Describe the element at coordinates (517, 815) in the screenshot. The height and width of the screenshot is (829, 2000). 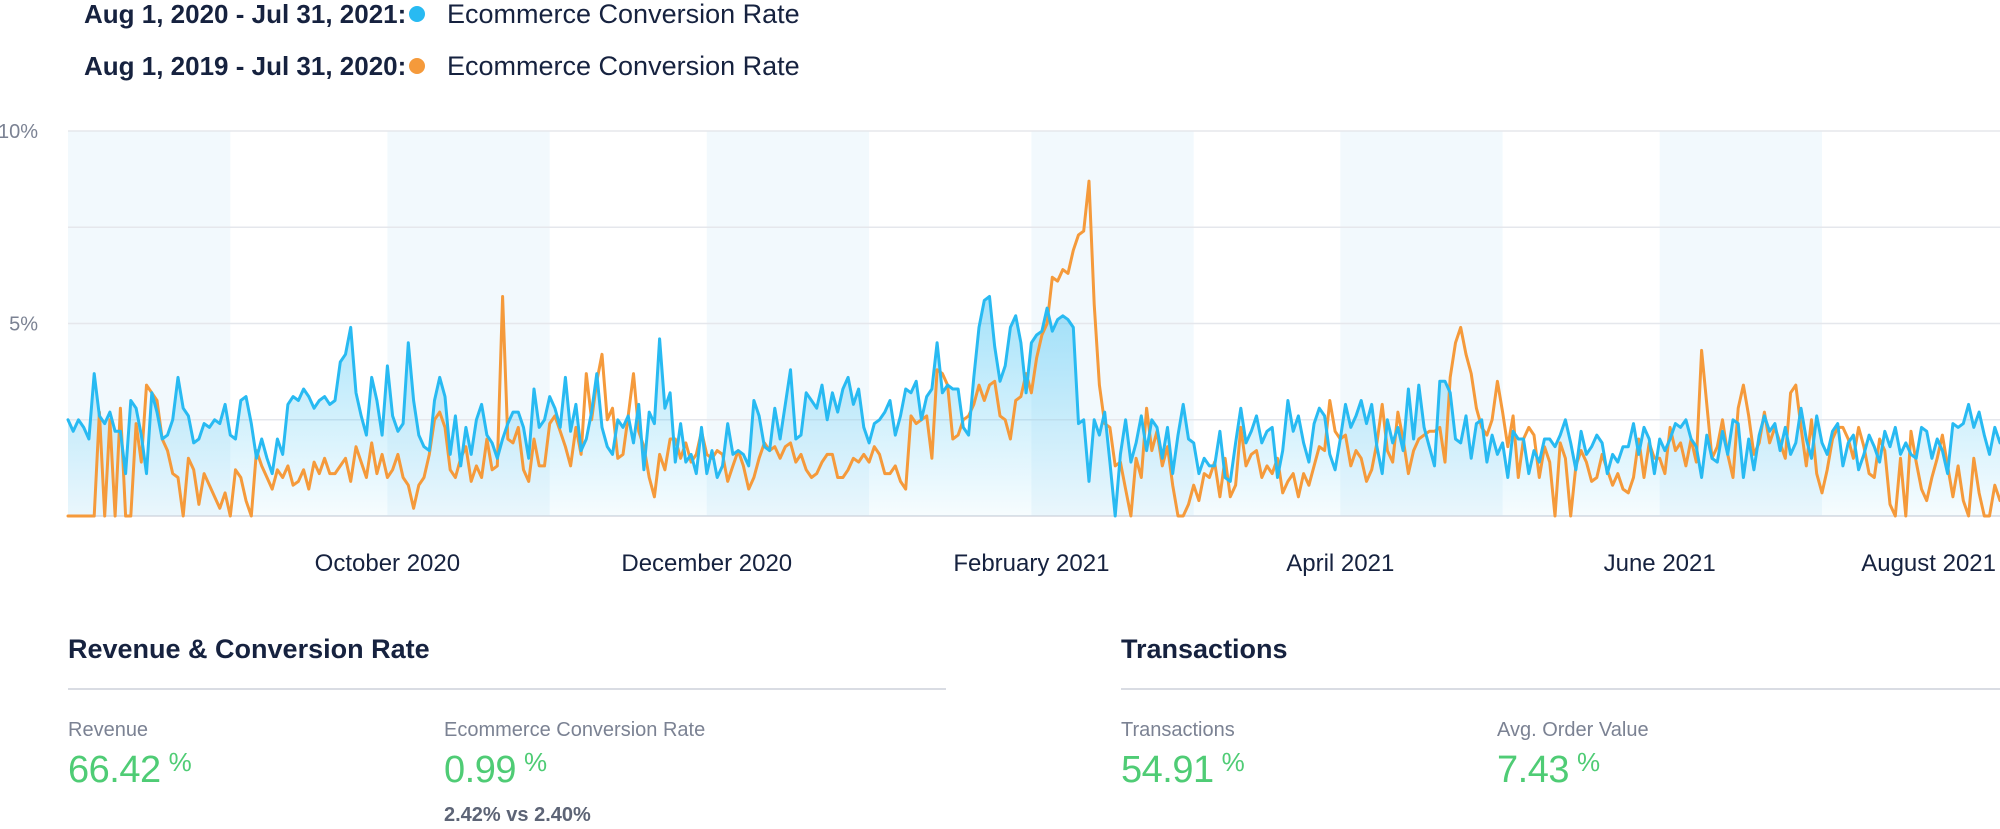
I see `conversion-rate-comparison: 2.42% vs 2.40%` at that location.